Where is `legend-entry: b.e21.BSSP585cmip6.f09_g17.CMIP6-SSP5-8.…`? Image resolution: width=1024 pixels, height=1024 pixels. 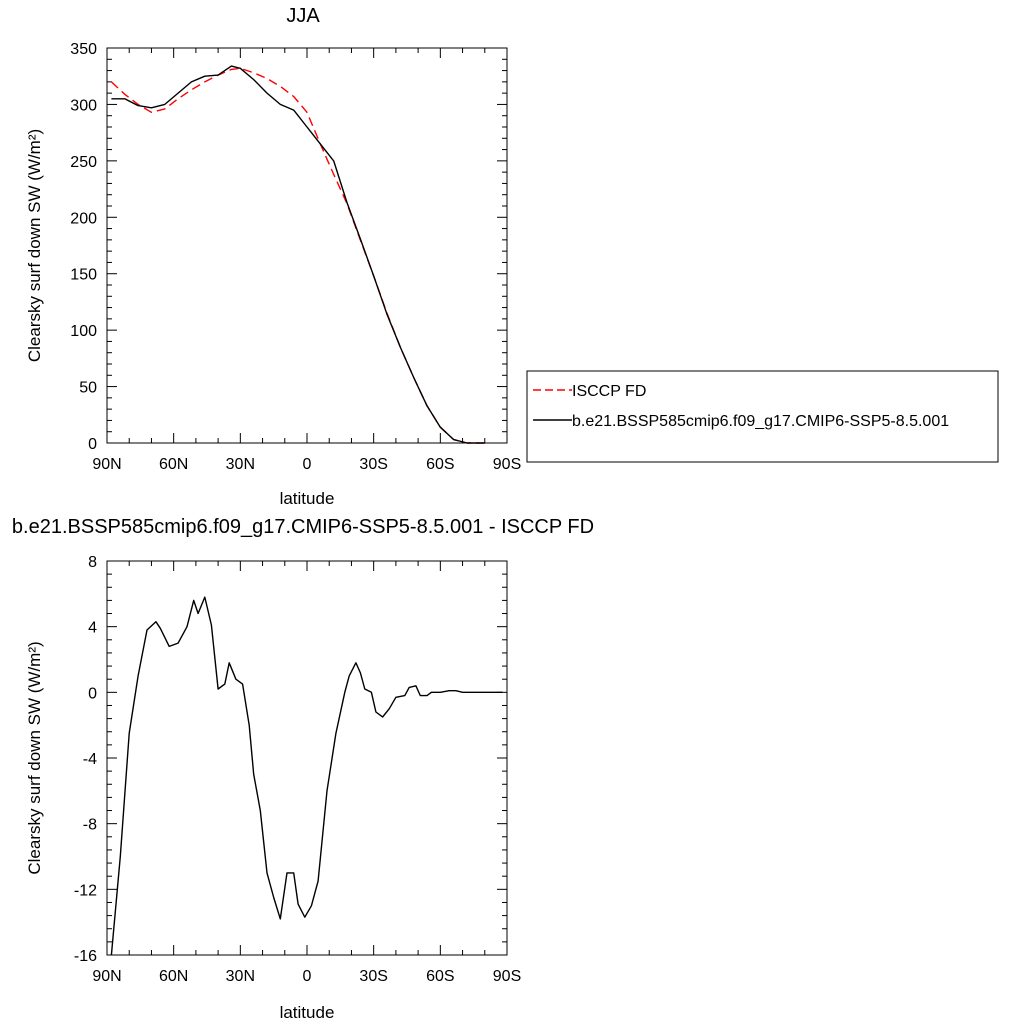
legend-entry: b.e21.BSSP585cmip6.f09_g17.CMIP6-SSP5-8.… is located at coordinates (760, 421).